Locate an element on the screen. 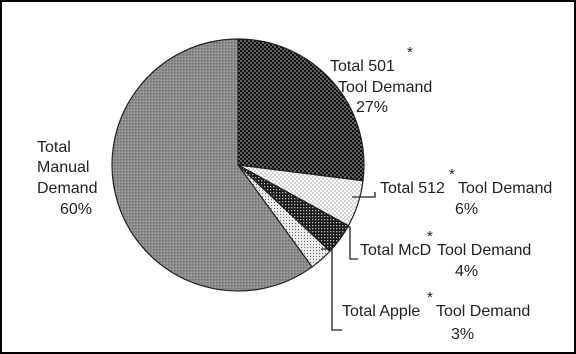 The image size is (576, 354). label-apple-a: Total Apple is located at coordinates (381, 311).